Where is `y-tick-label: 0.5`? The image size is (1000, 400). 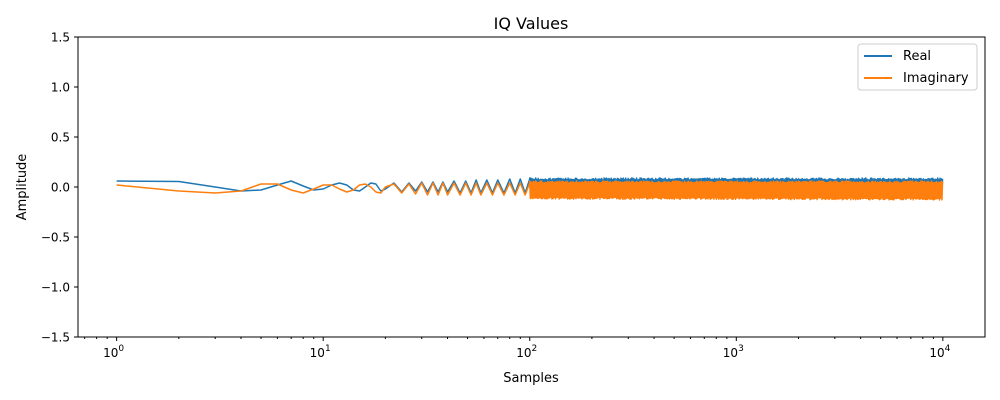 y-tick-label: 0.5 is located at coordinates (60, 138).